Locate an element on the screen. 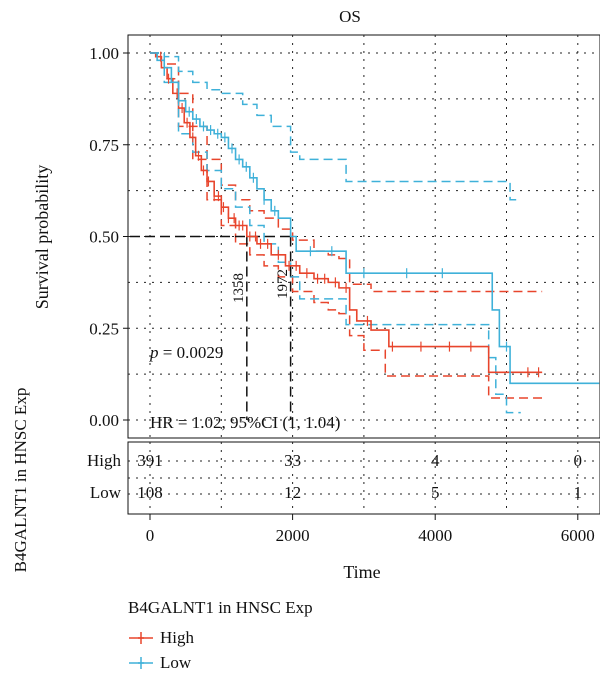 The image size is (600, 681). risk-cell-low: 12 is located at coordinates (292, 492).